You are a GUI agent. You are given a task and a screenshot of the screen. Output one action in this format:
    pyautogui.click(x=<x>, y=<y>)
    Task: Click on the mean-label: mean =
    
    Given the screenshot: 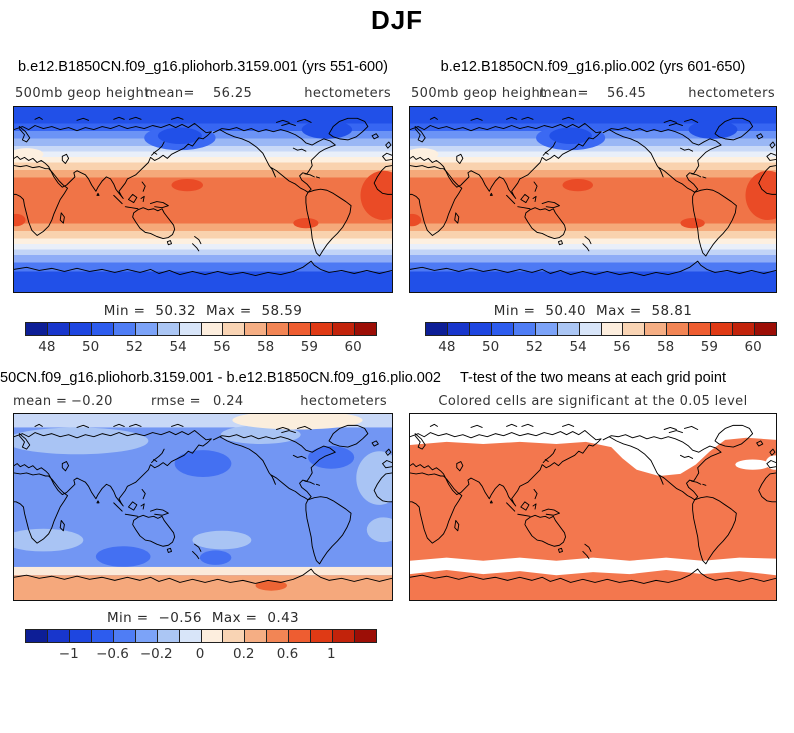 What is the action you would take?
    pyautogui.click(x=40, y=401)
    